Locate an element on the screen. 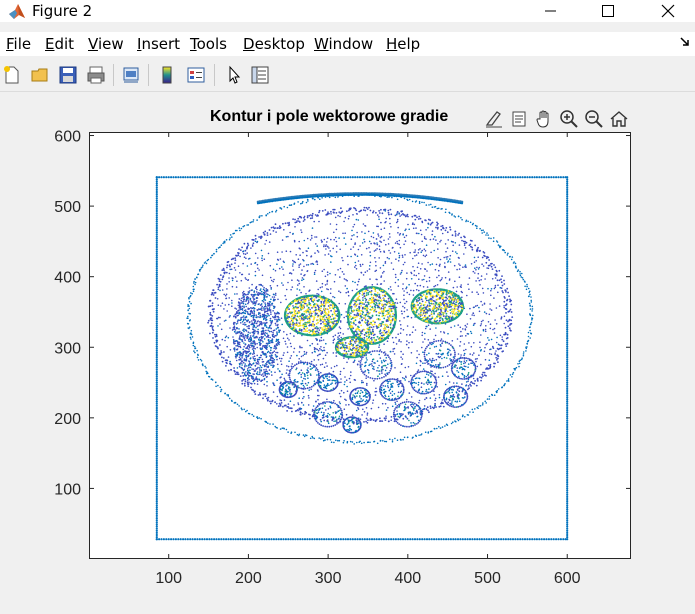 The height and width of the screenshot is (614, 695). insert-colorbar-button is located at coordinates (168, 75).